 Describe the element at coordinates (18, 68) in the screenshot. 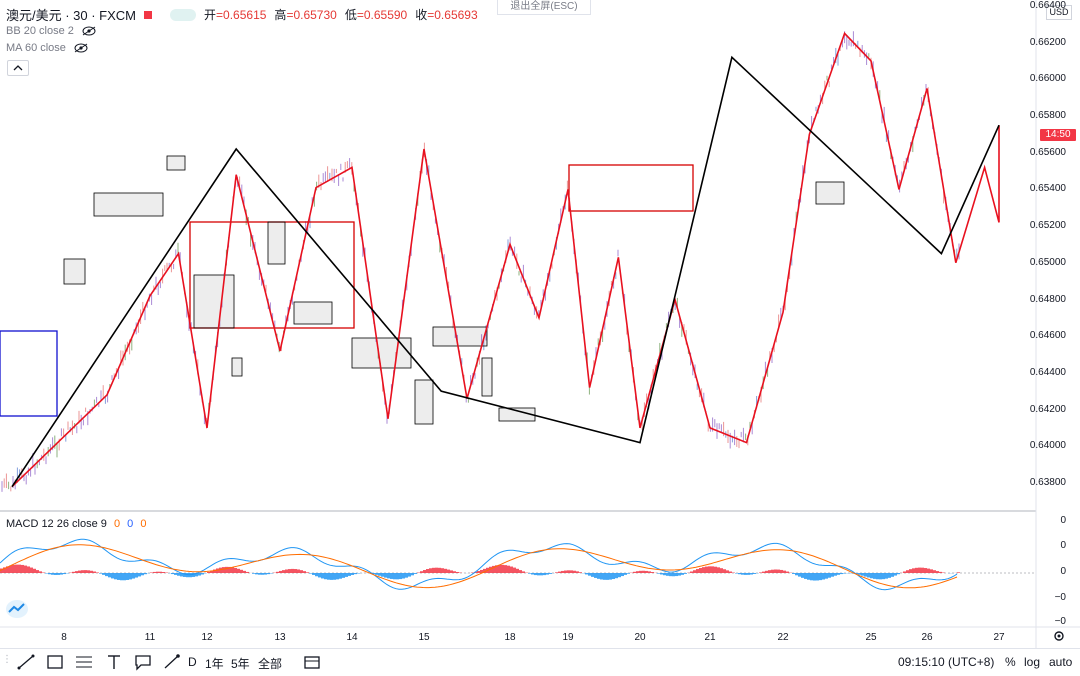

I see `legend-collapse-button` at that location.